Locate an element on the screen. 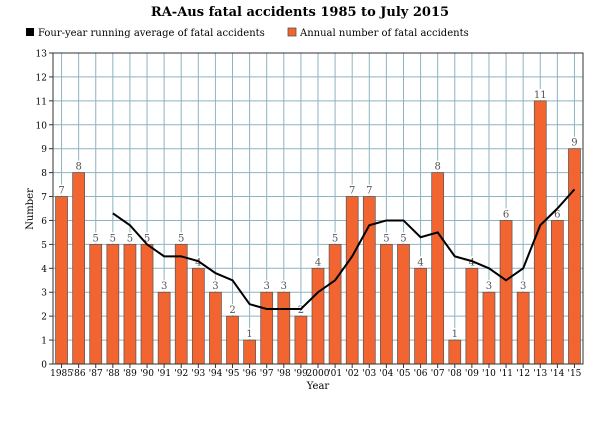 The image size is (600, 445). x-tick-label: '93 is located at coordinates (198, 374).